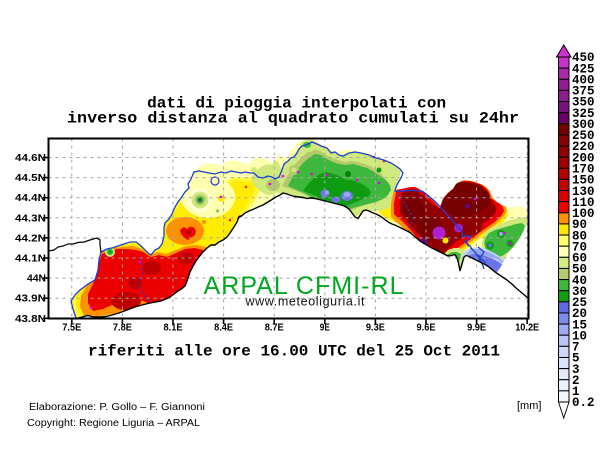  I want to click on svg-text:Copyright: Regione Liguria – A: Copyright: Regione Liguria – ARPAL, so click(113, 423).